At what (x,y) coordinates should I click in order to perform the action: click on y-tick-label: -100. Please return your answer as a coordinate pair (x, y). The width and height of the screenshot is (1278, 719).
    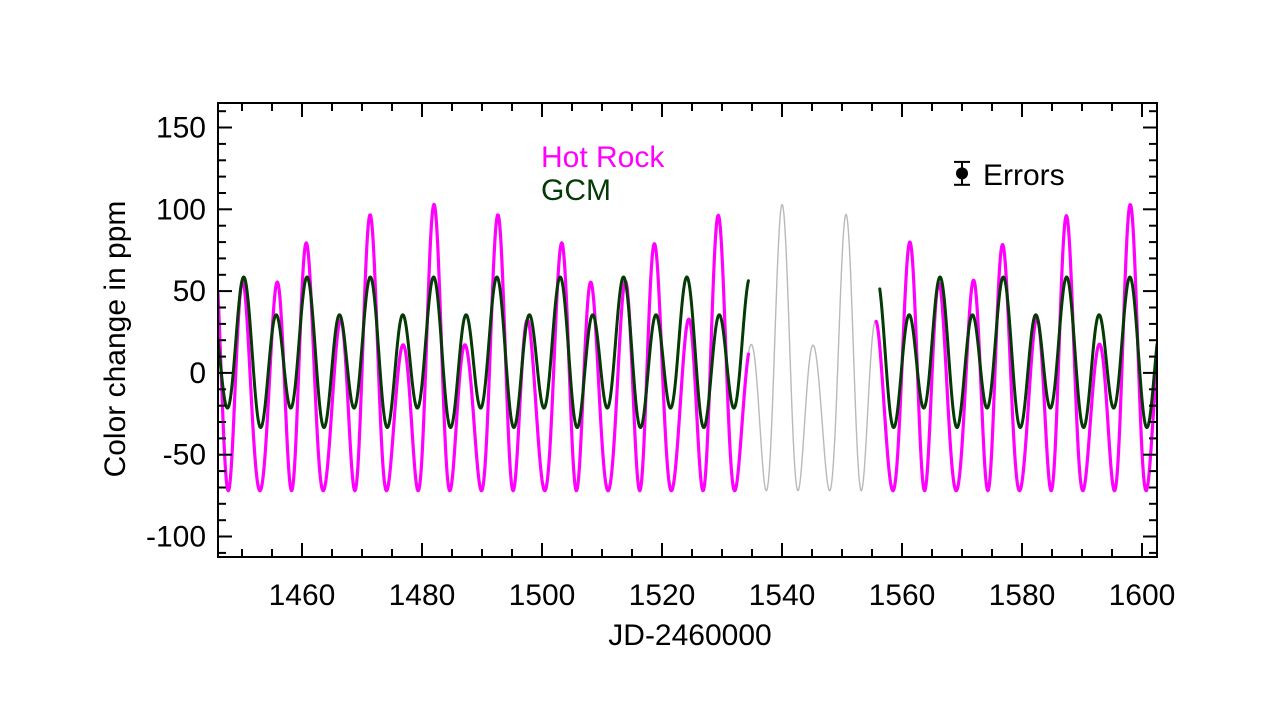
    Looking at the image, I should click on (176, 537).